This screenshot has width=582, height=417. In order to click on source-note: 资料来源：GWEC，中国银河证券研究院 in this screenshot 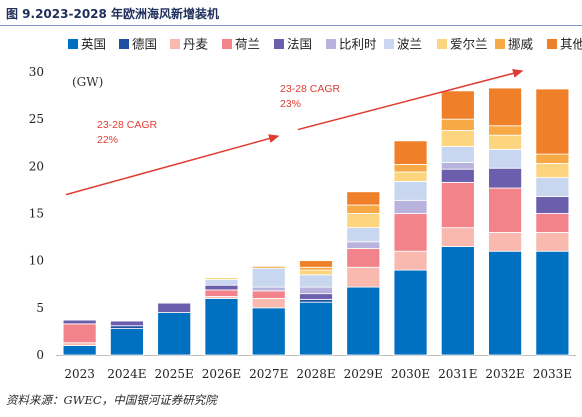, I will do `click(111, 400)`.